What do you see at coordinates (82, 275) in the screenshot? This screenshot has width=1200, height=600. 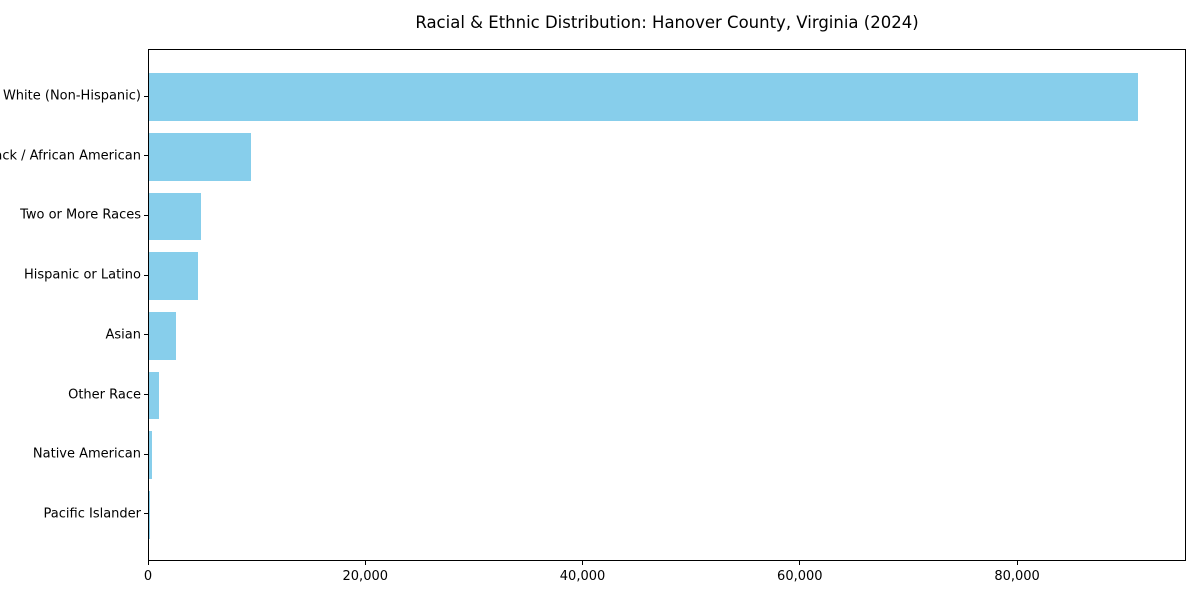 I see `y-tick-label: Hispanic or Latino` at bounding box center [82, 275].